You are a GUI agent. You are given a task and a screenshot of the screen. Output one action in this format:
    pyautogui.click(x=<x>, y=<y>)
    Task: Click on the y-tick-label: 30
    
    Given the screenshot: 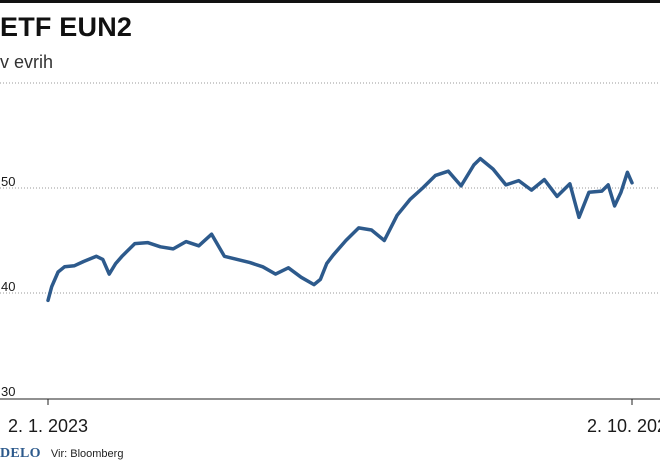 What is the action you would take?
    pyautogui.click(x=8, y=391)
    